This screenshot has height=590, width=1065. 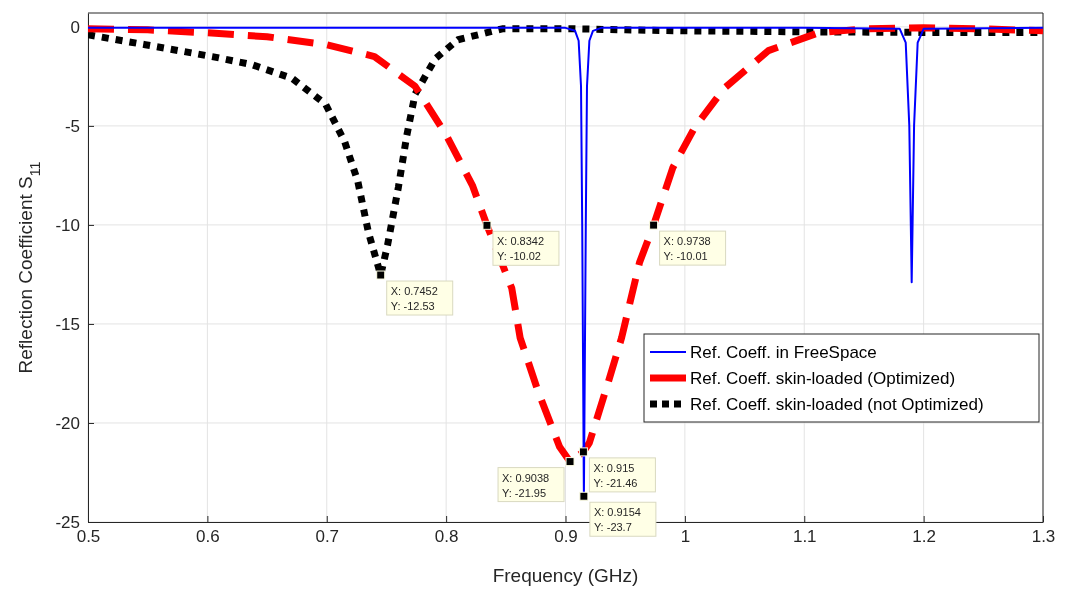 What do you see at coordinates (208, 537) in the screenshot?
I see `x-tick-label: 0.6` at bounding box center [208, 537].